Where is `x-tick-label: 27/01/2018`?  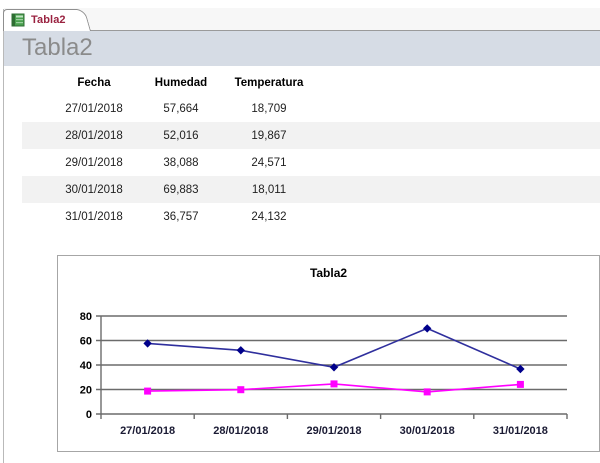 x-tick-label: 27/01/2018 is located at coordinates (147, 431).